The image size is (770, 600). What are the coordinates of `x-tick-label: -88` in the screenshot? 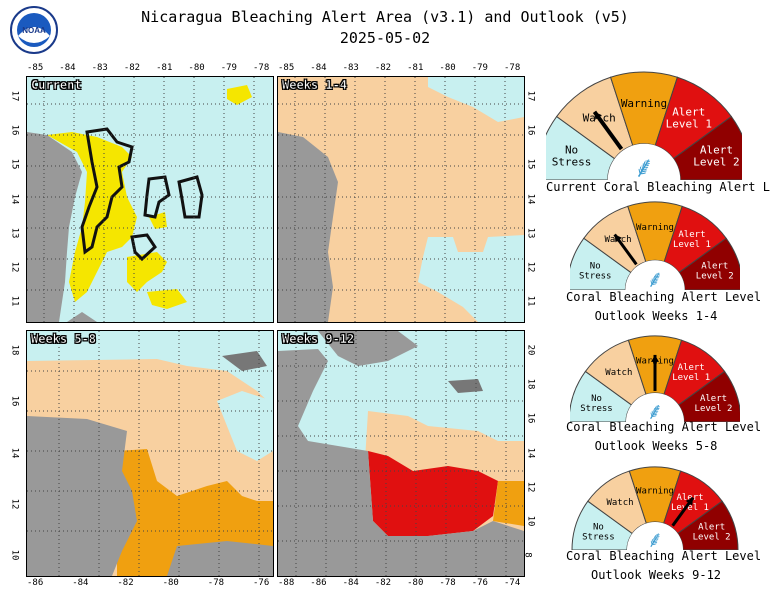 It's located at (286, 583).